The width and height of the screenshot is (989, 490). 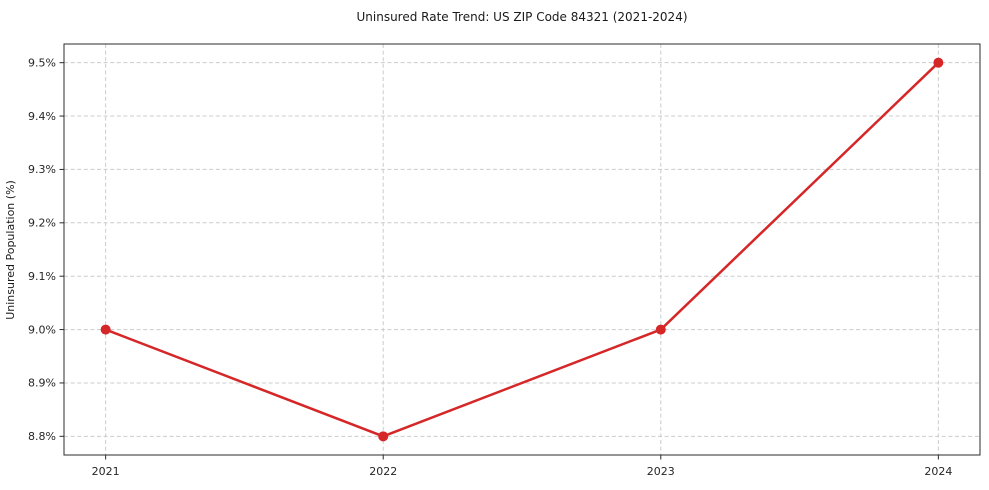 What do you see at coordinates (42, 383) in the screenshot?
I see `y-tick-label: 8.9%` at bounding box center [42, 383].